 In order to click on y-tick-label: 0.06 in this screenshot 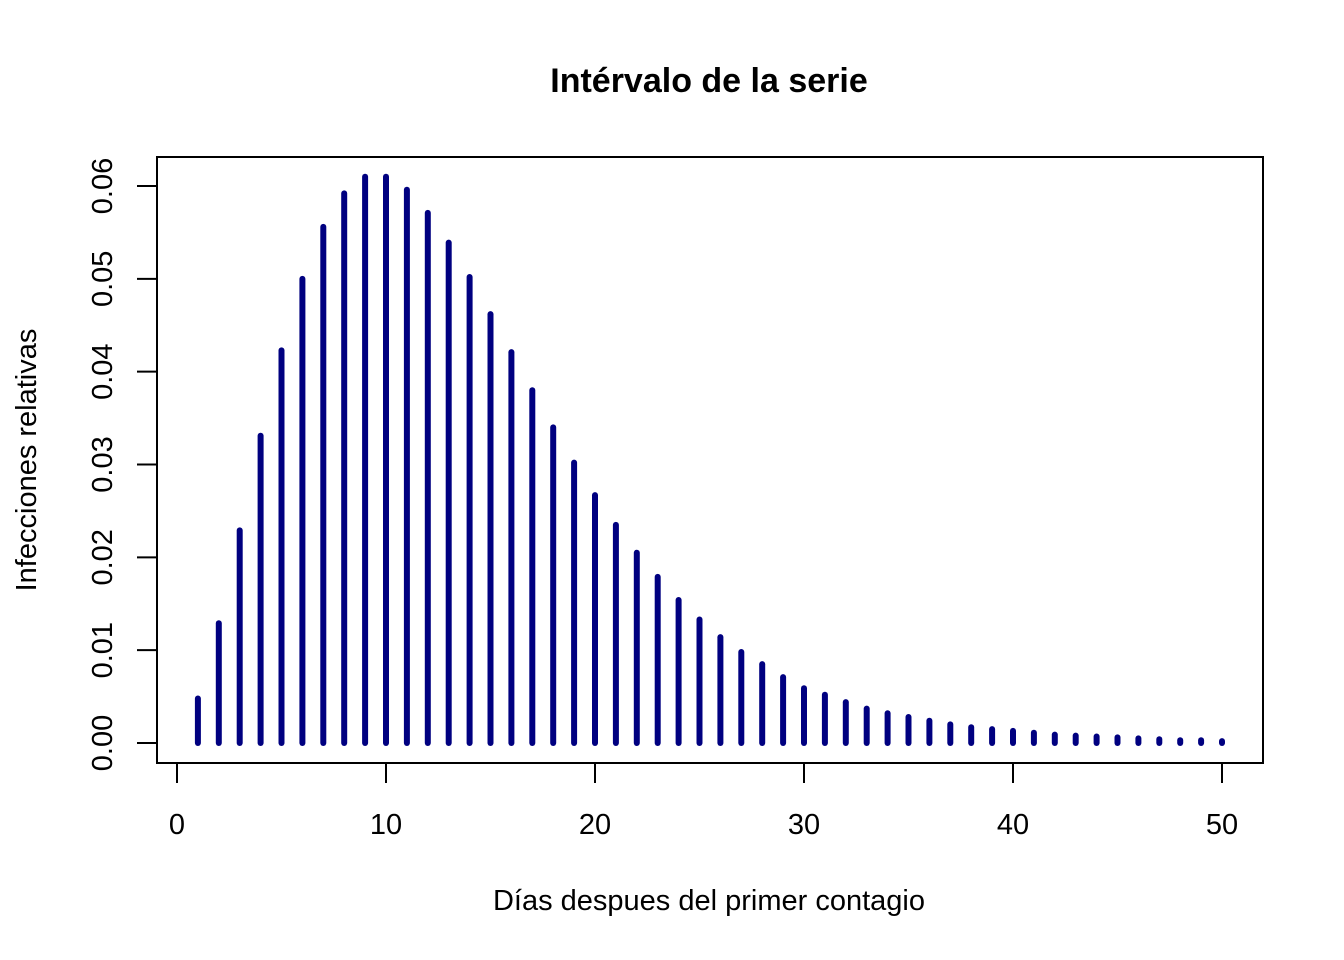, I will do `click(103, 186)`.